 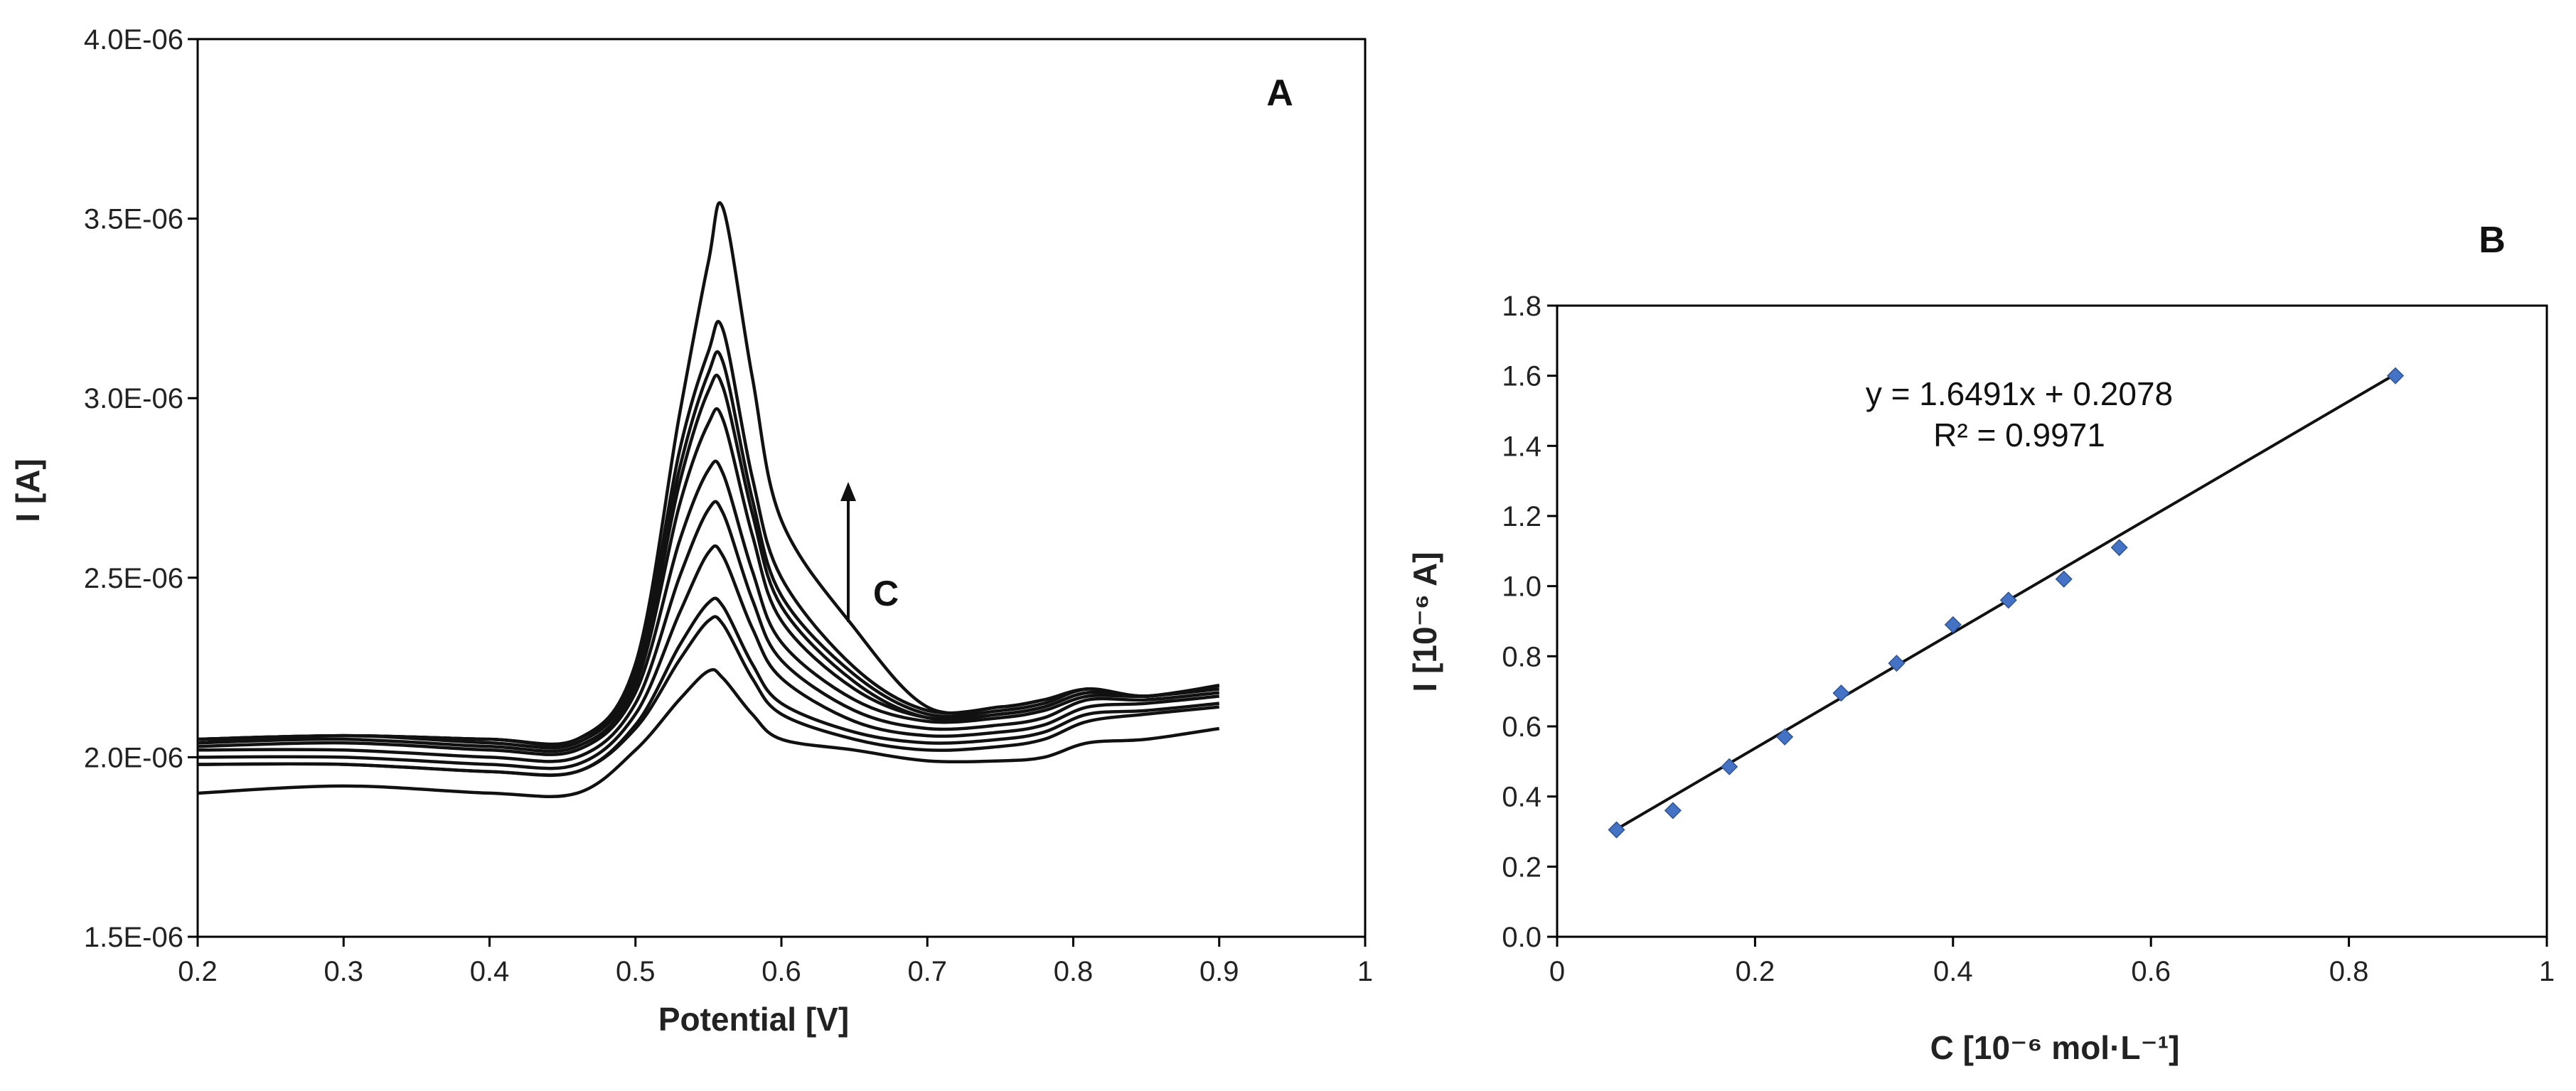 What do you see at coordinates (886, 594) in the screenshot?
I see `panel-a-arrow-label: C` at bounding box center [886, 594].